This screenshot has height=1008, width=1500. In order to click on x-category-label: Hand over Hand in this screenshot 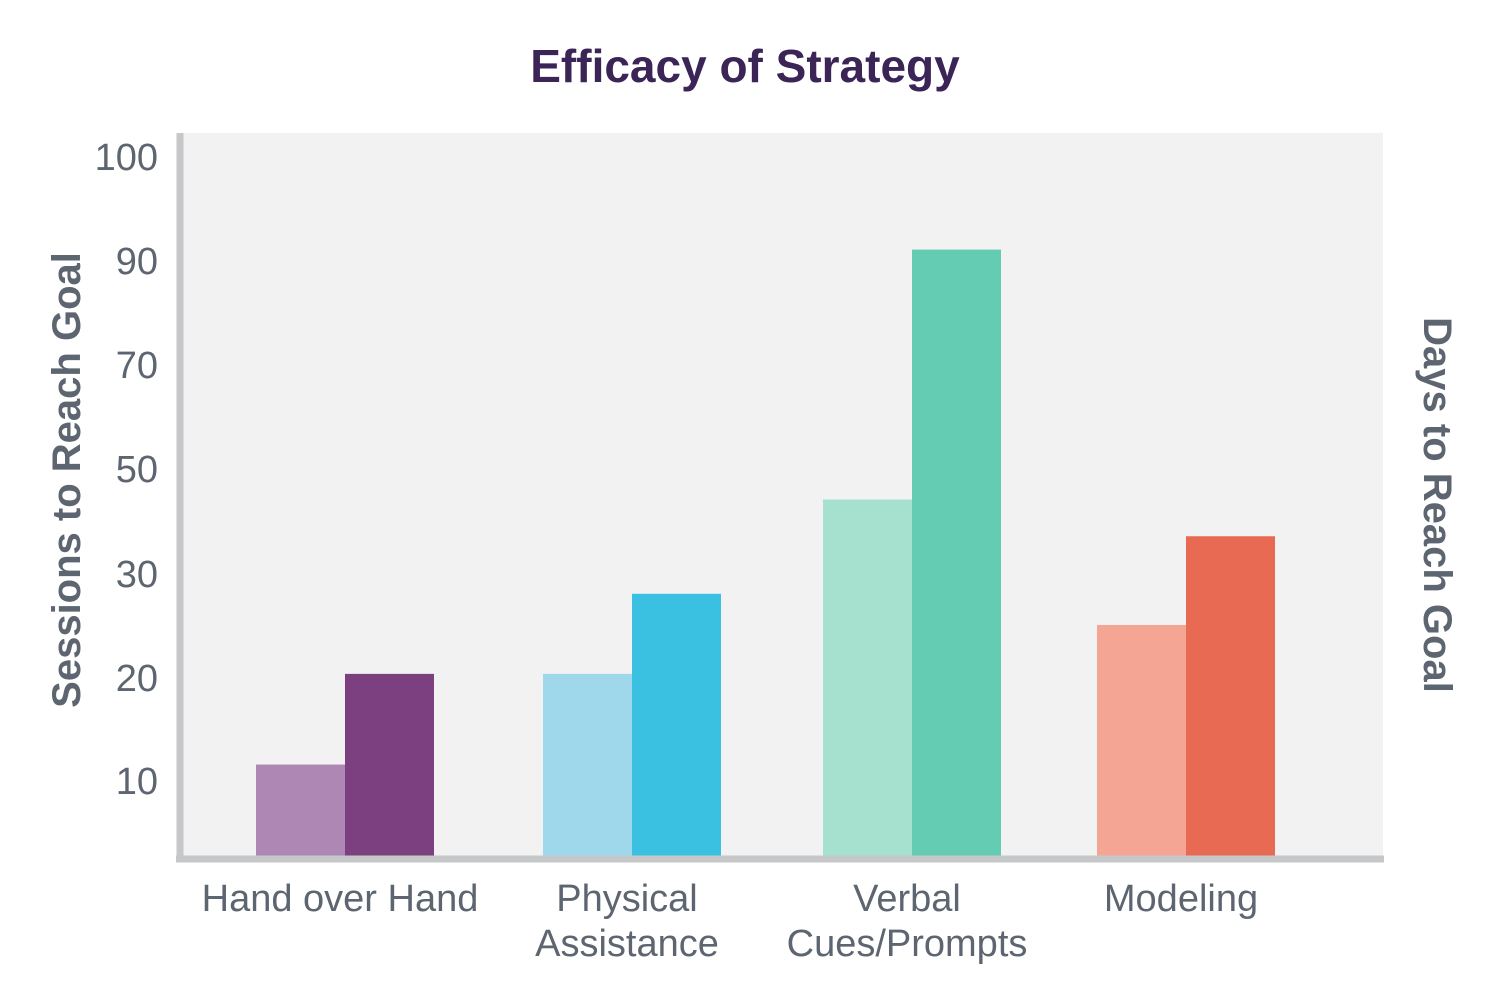, I will do `click(340, 899)`.